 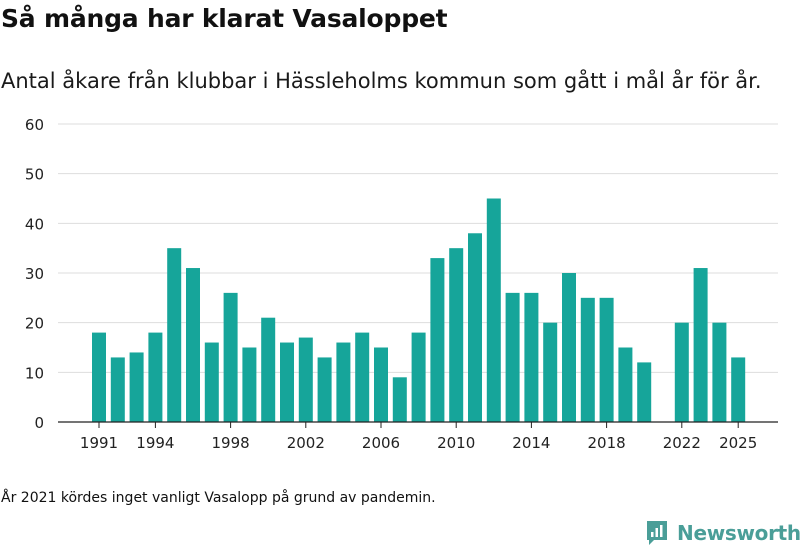 I want to click on bar-1997, so click(x=211, y=382).